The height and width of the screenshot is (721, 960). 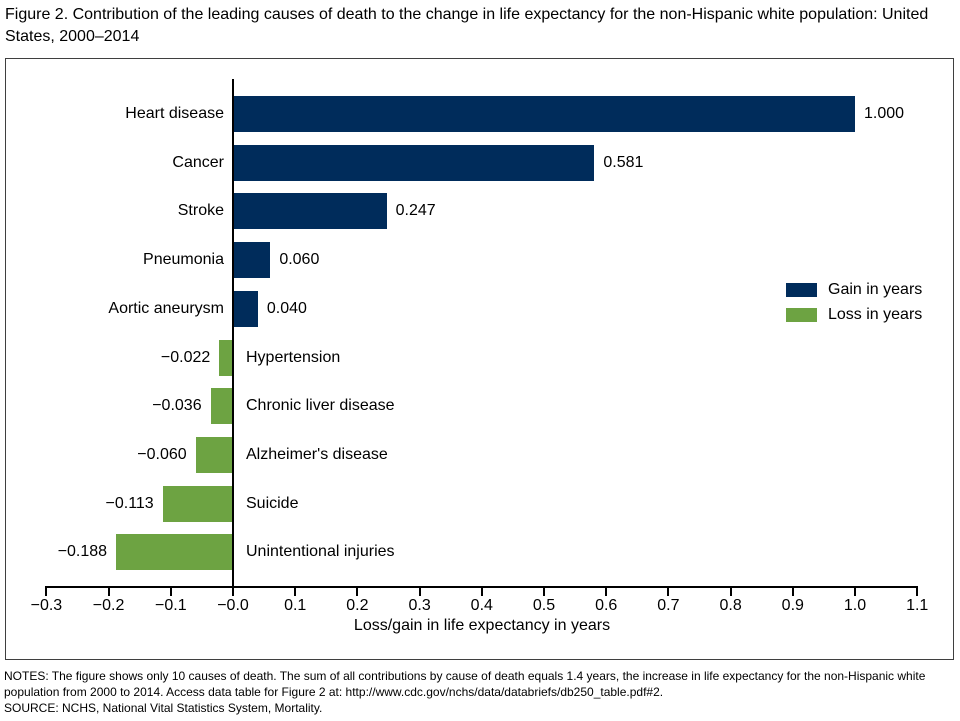 I want to click on legend-row-gain: Gain in years, so click(x=854, y=289).